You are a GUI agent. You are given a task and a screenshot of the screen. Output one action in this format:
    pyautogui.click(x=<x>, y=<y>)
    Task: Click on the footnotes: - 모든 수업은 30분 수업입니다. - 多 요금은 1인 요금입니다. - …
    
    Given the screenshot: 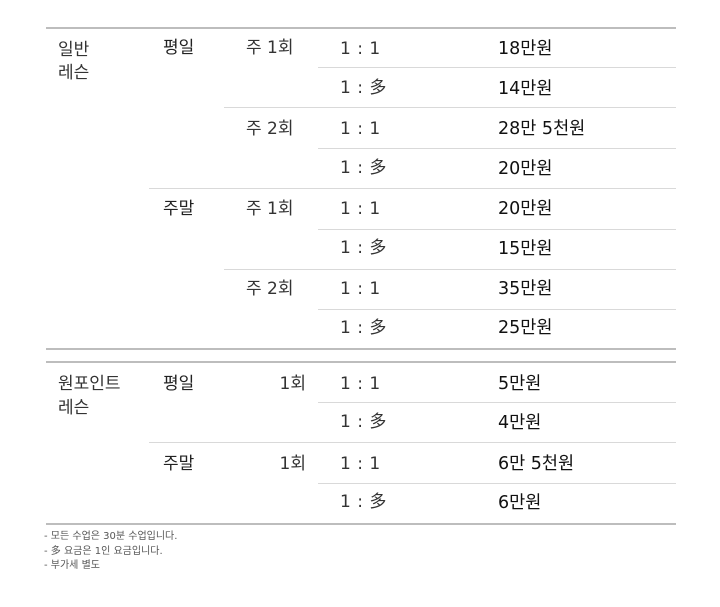 What is the action you would take?
    pyautogui.click(x=110, y=552)
    